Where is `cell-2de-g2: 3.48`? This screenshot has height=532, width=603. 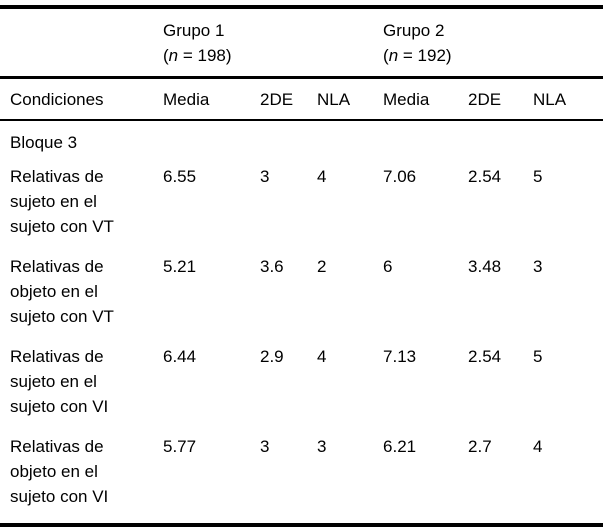
cell-2de-g2: 3.48 is located at coordinates (485, 266).